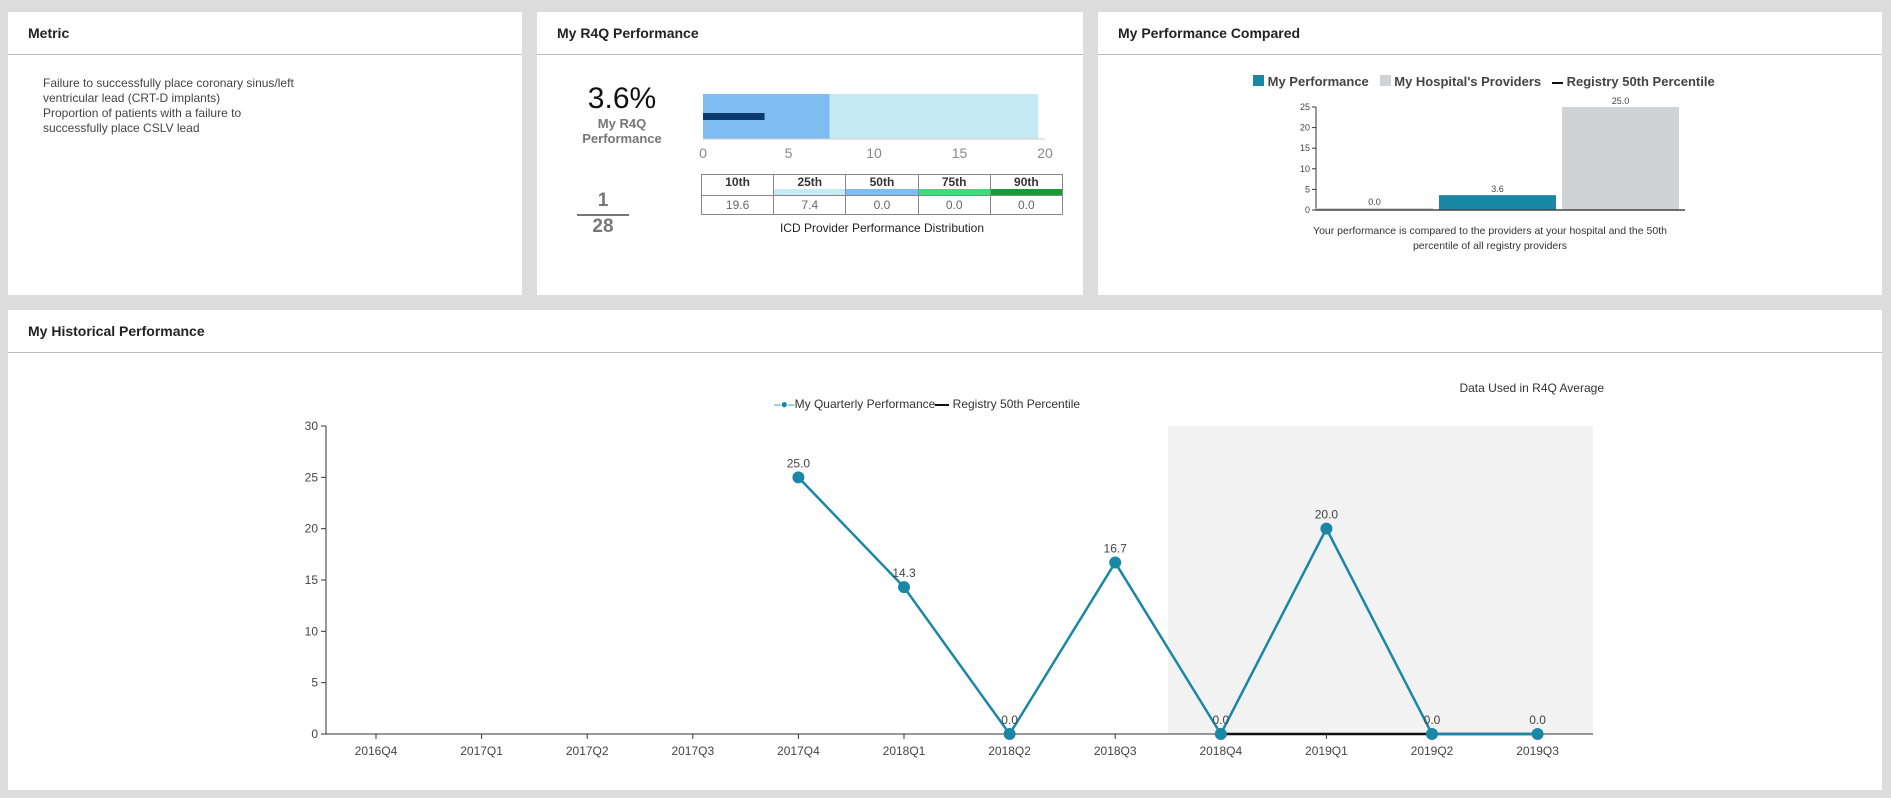  What do you see at coordinates (737, 185) in the screenshot?
I see `distribution-header: 10th` at bounding box center [737, 185].